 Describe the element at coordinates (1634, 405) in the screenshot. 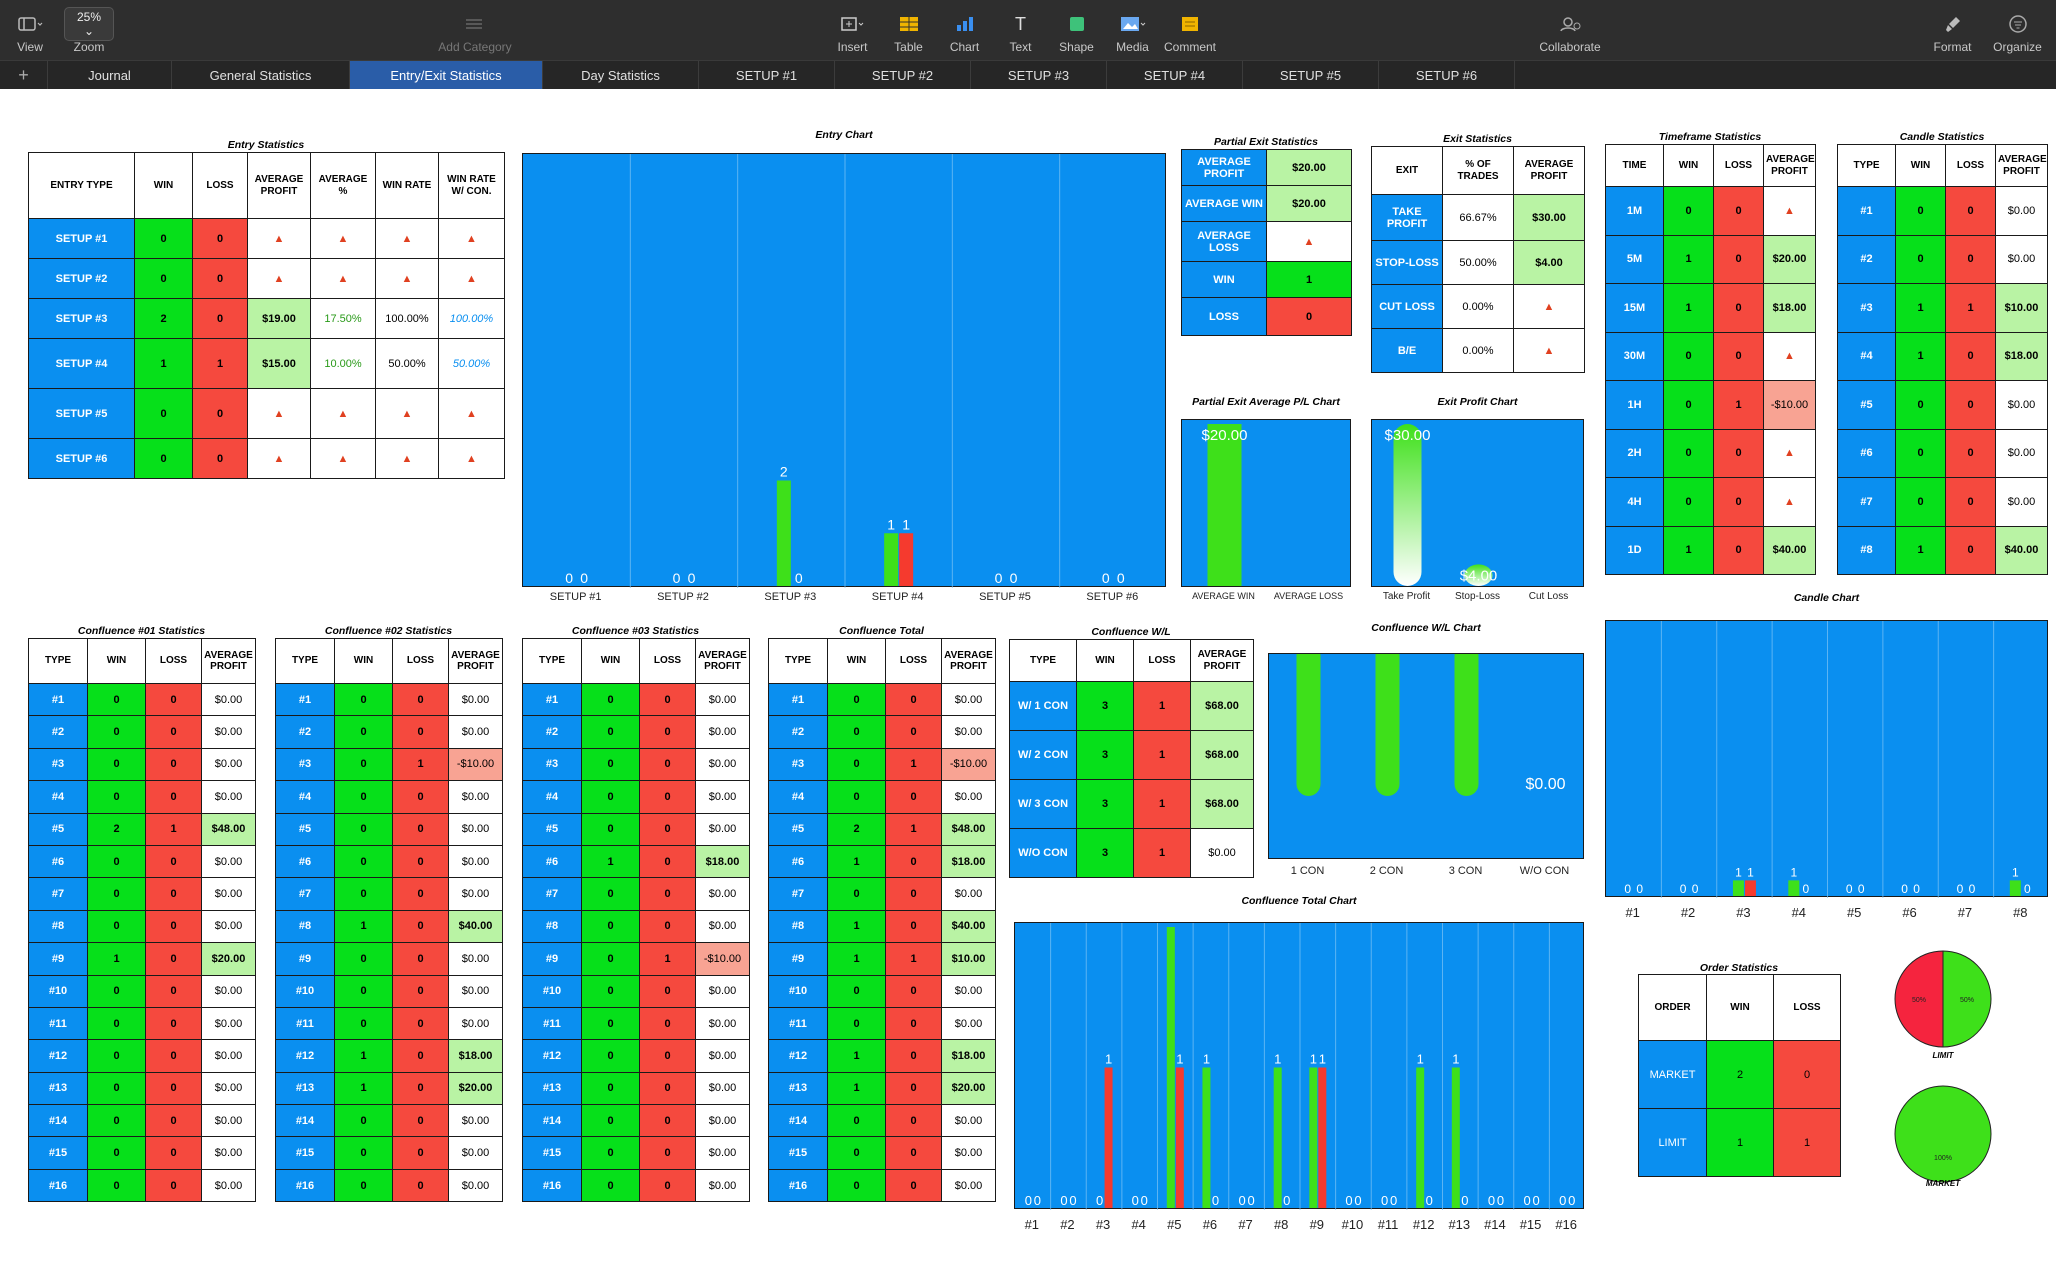

I see `type-cell: 1H` at that location.